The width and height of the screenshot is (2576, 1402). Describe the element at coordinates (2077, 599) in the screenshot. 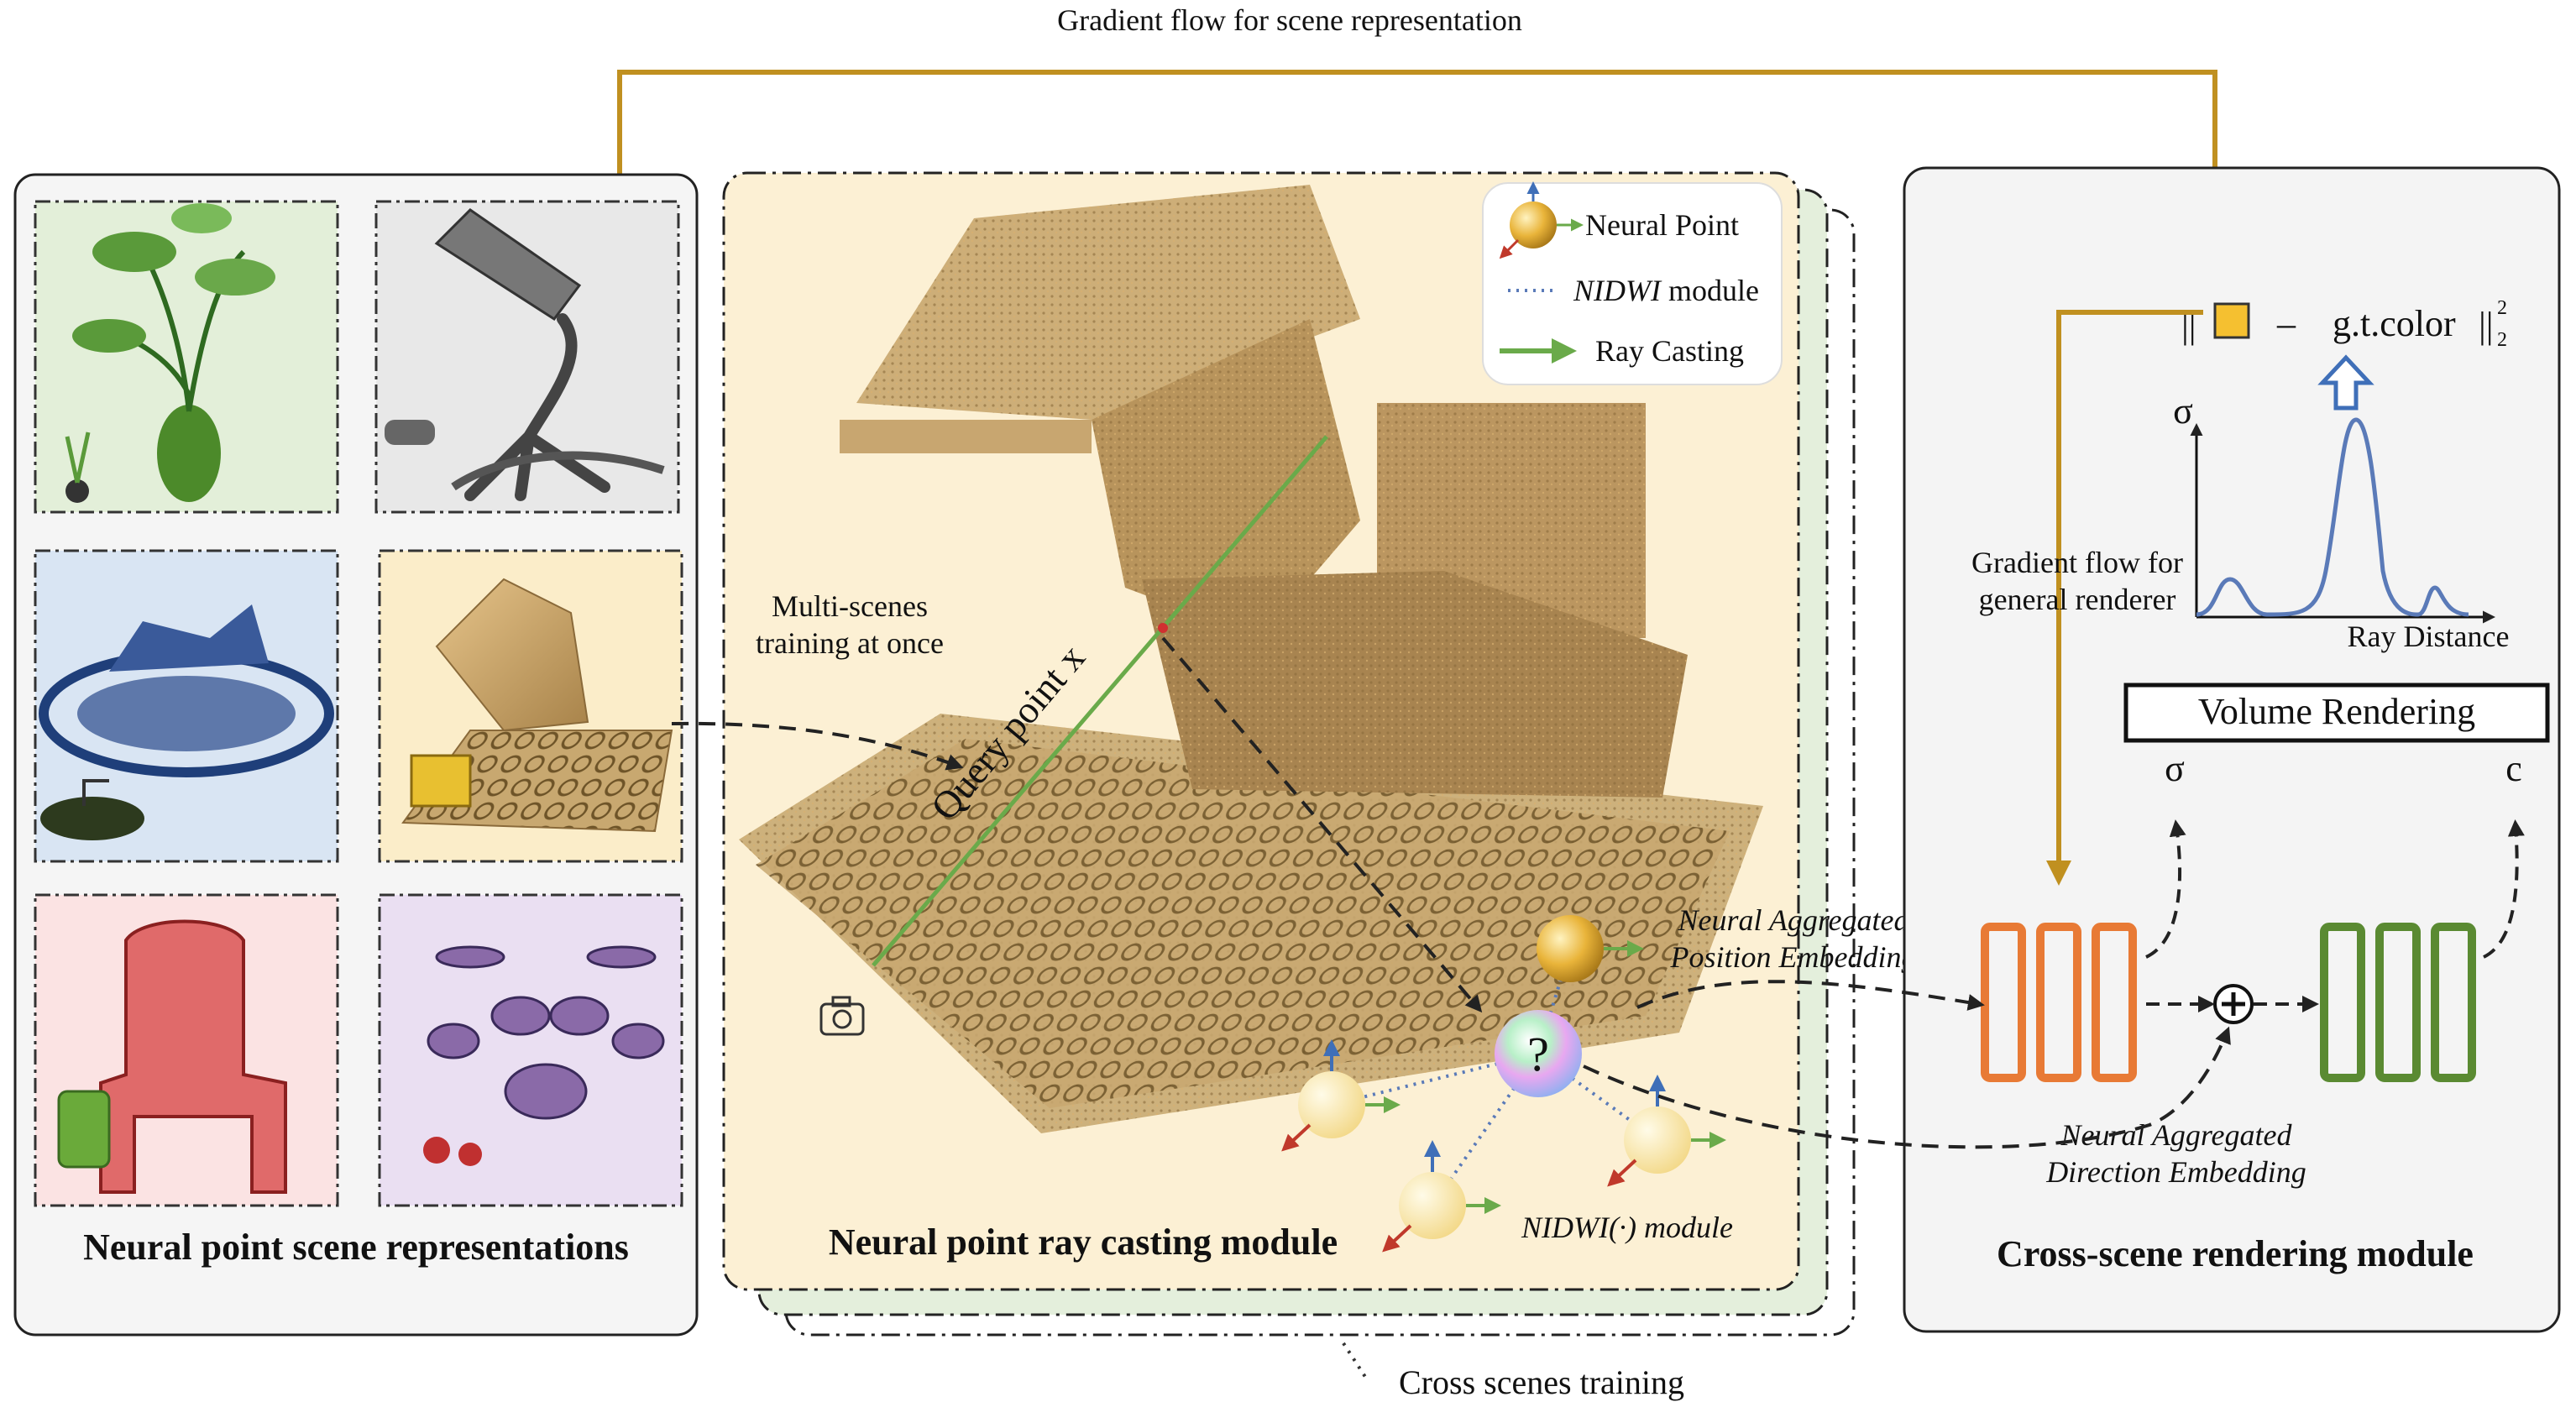

I see `renderer-gradient-label-2: general renderer` at that location.